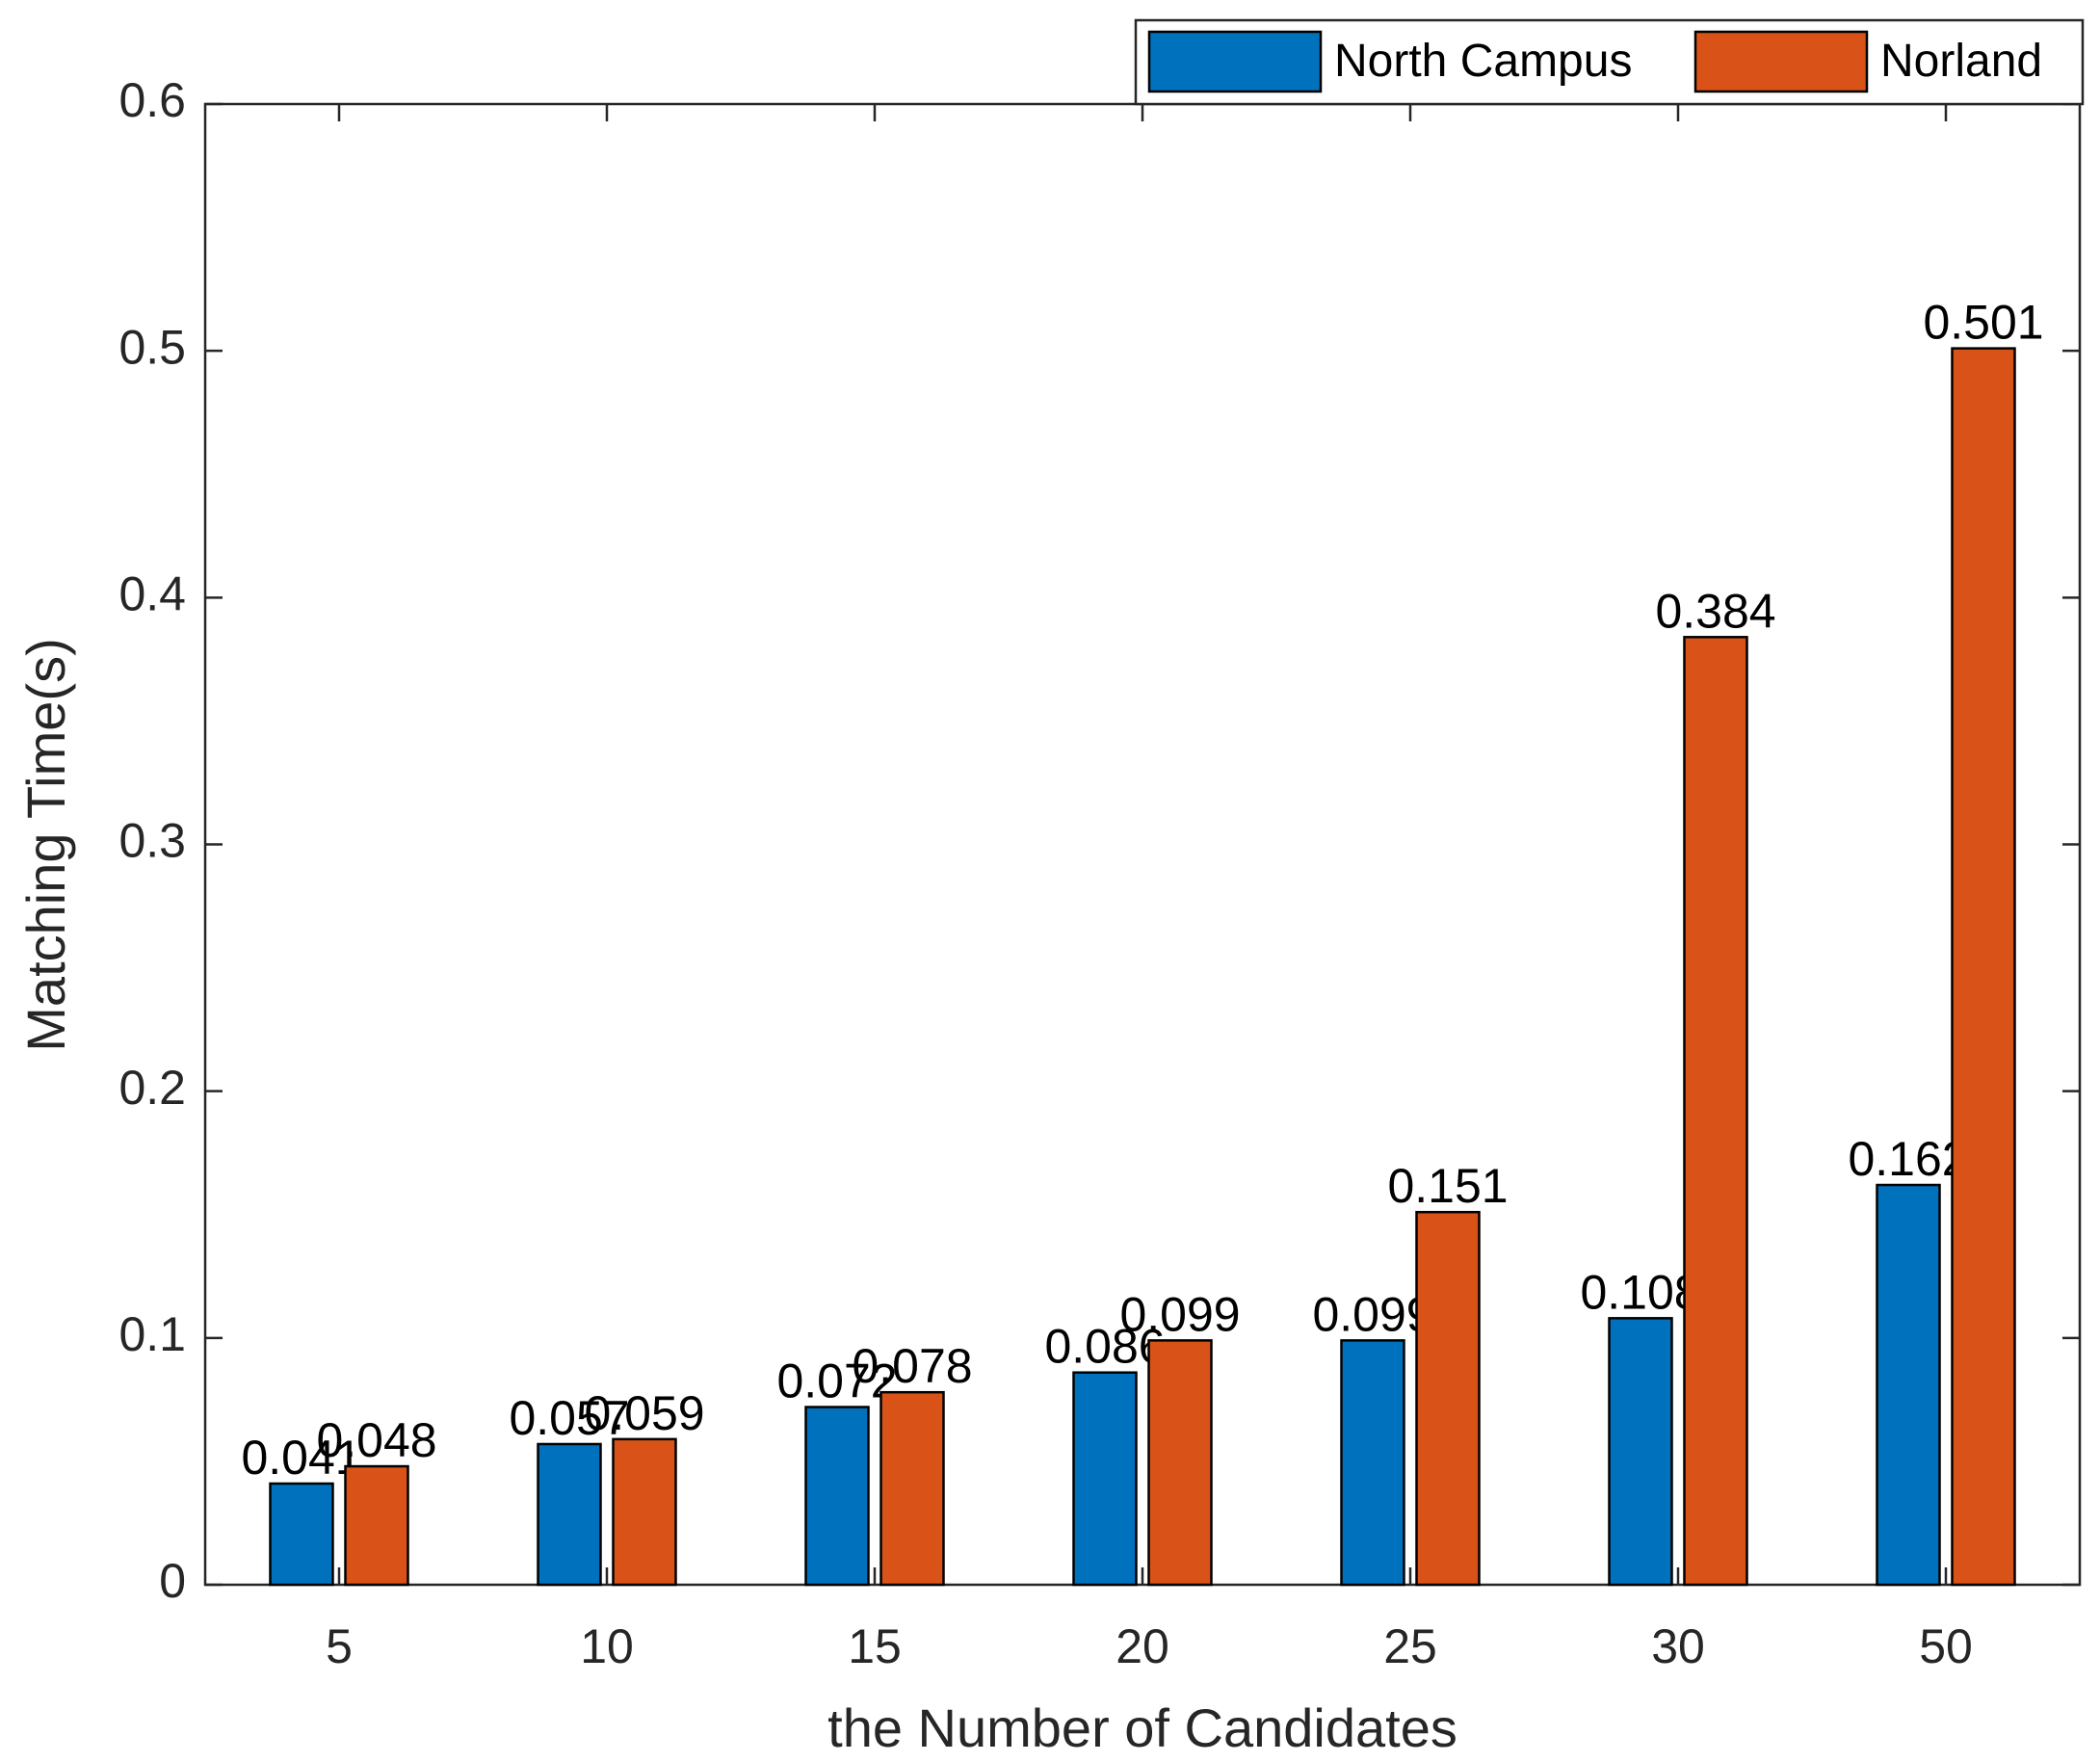 The height and width of the screenshot is (1762, 2100). What do you see at coordinates (1410, 1646) in the screenshot?
I see `x-tick-label: 25` at bounding box center [1410, 1646].